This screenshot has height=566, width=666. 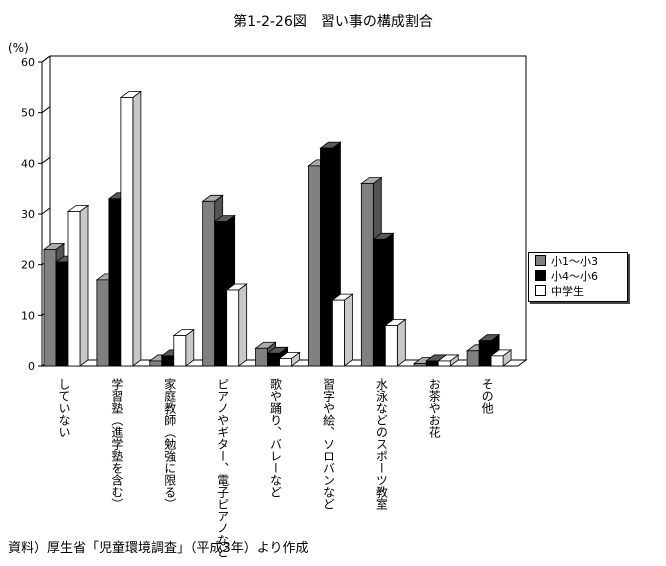 I want to click on y-tick-label: 20, so click(x=28, y=265).